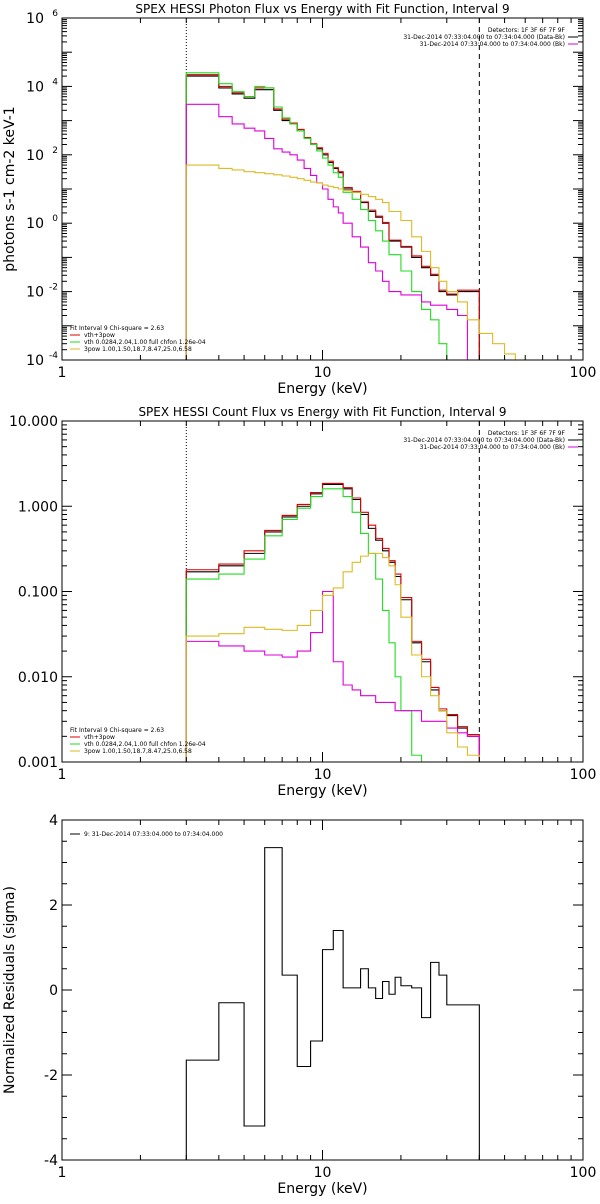  Describe the element at coordinates (55, 14) in the screenshot. I see `y-tick-exponent: 6` at that location.